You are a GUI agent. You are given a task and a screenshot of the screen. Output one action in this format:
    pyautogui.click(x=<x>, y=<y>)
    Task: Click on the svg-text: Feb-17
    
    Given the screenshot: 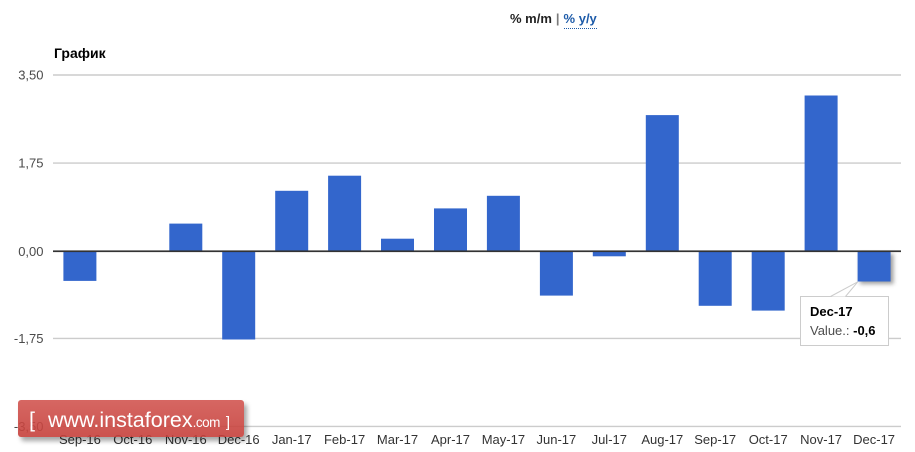 What is the action you would take?
    pyautogui.click(x=344, y=439)
    